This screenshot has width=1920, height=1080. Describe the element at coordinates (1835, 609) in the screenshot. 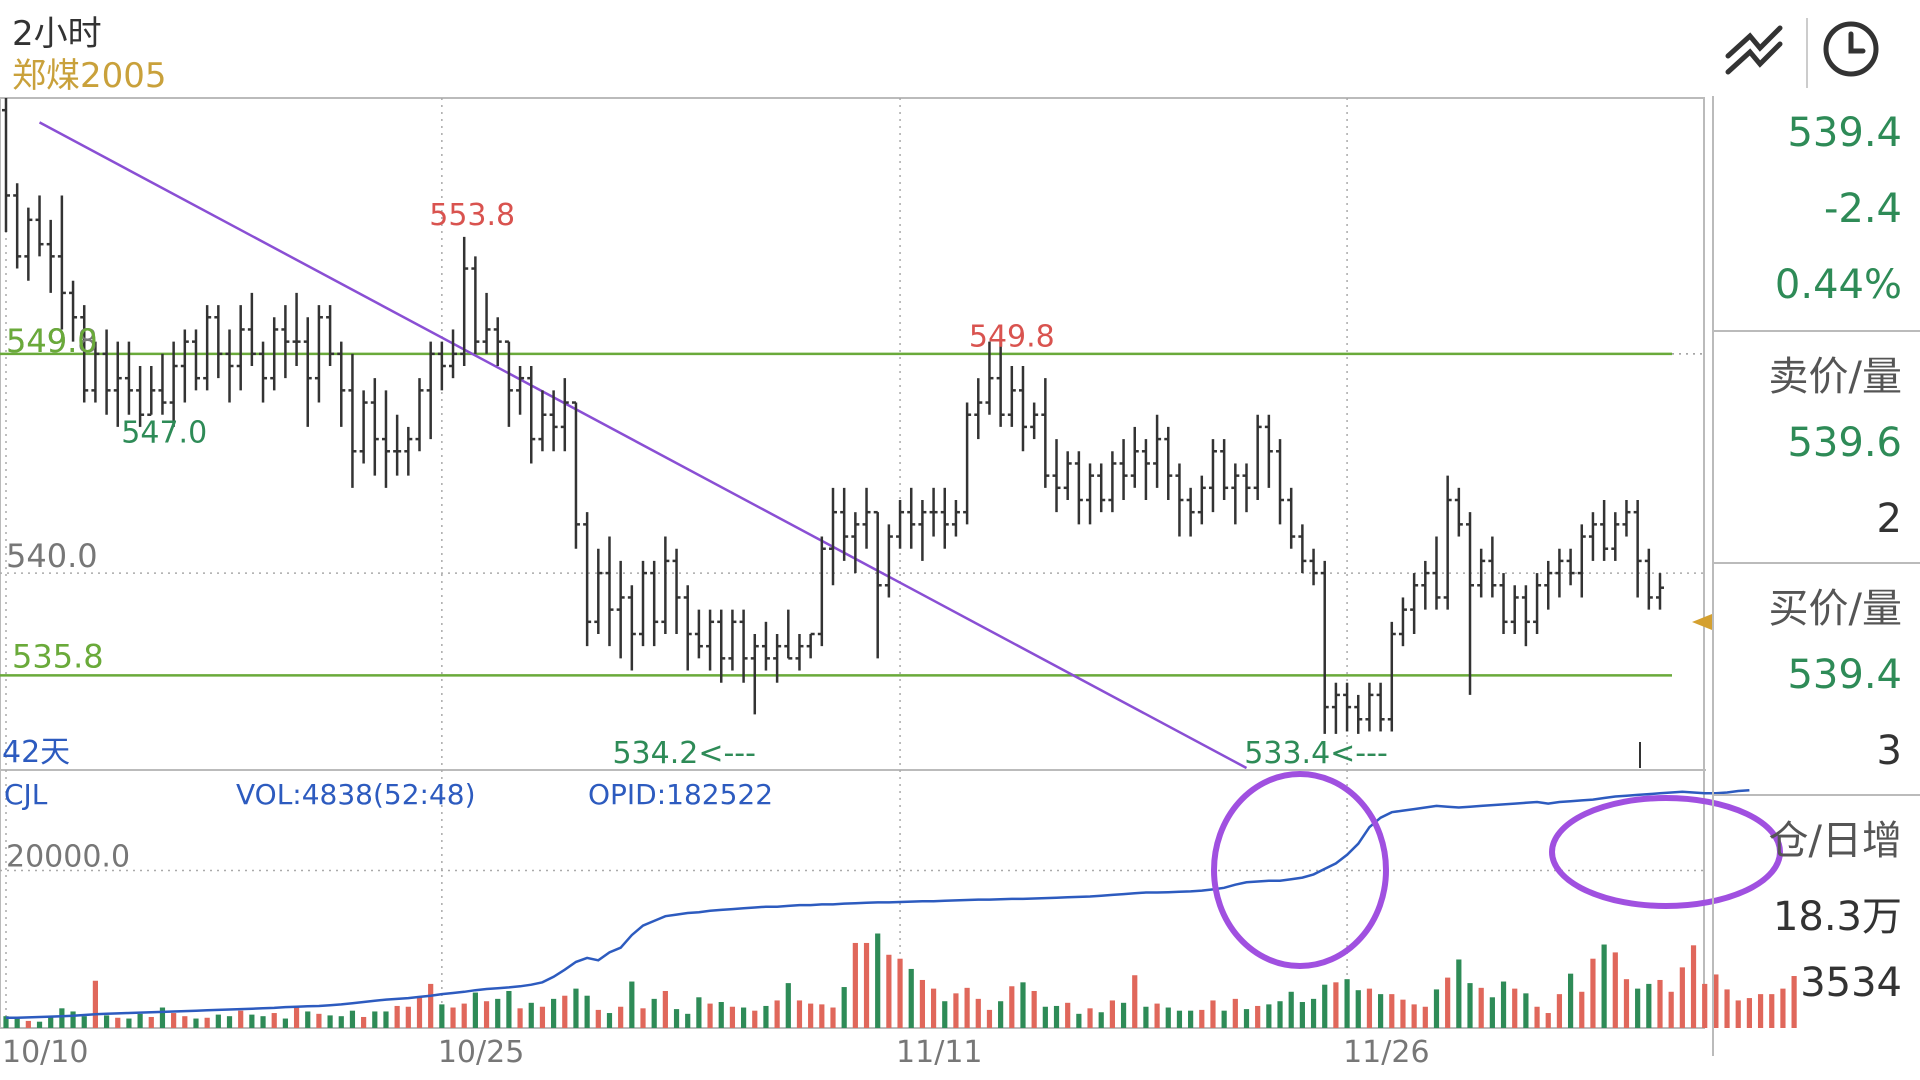

I see `bid-label: 买价/量` at that location.